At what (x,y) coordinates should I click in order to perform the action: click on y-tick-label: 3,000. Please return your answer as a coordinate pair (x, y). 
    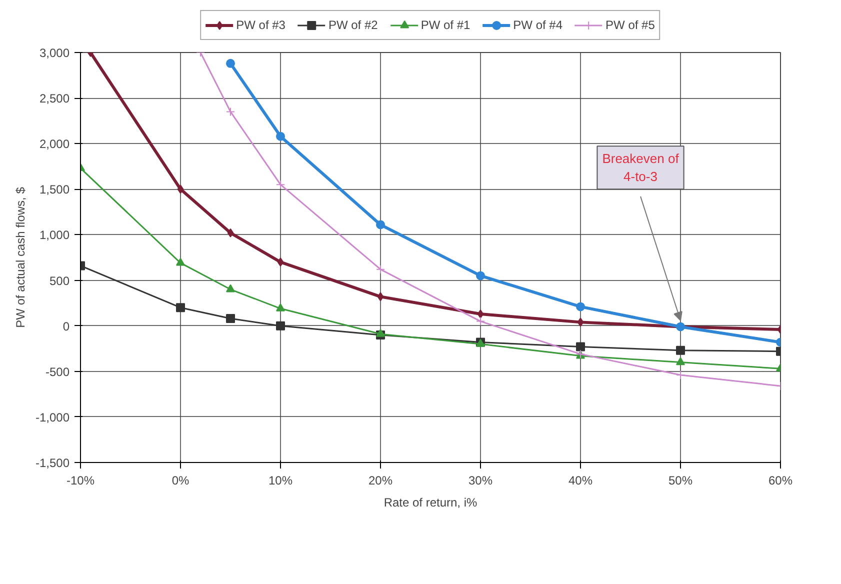
    Looking at the image, I should click on (54, 53).